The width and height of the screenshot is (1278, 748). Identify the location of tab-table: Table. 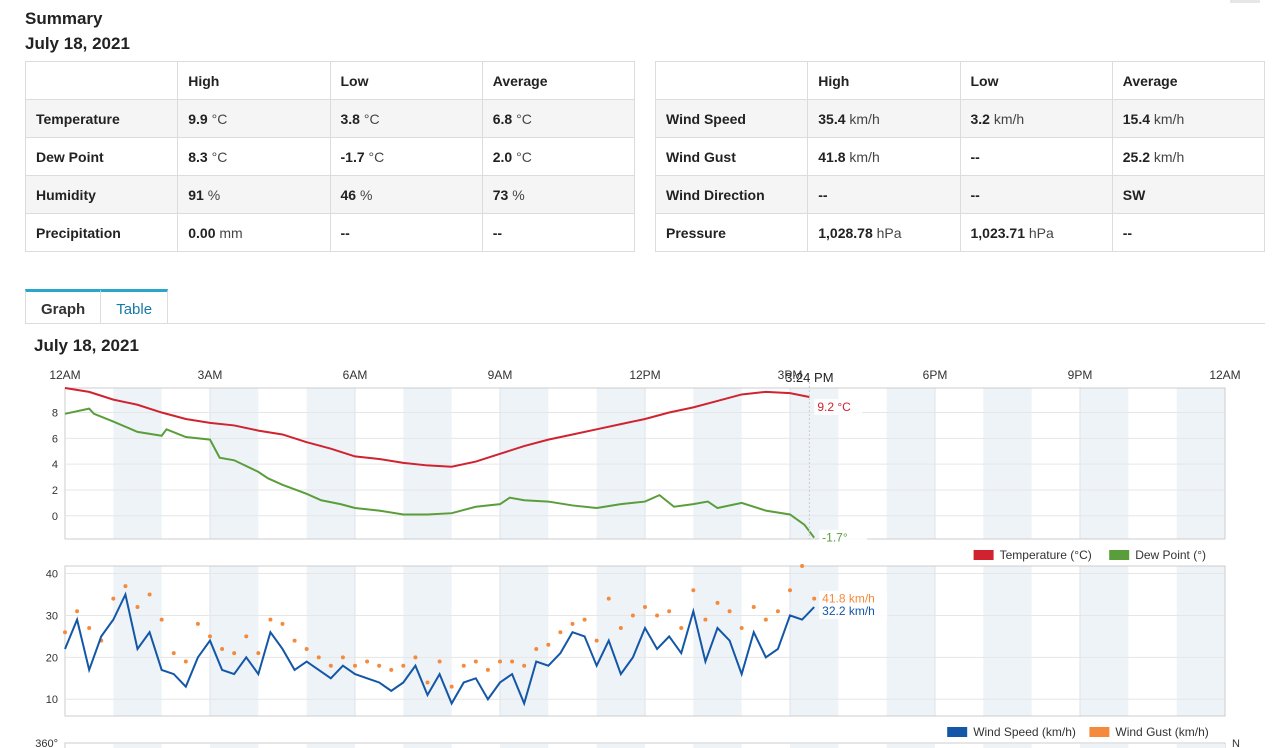
(135, 306).